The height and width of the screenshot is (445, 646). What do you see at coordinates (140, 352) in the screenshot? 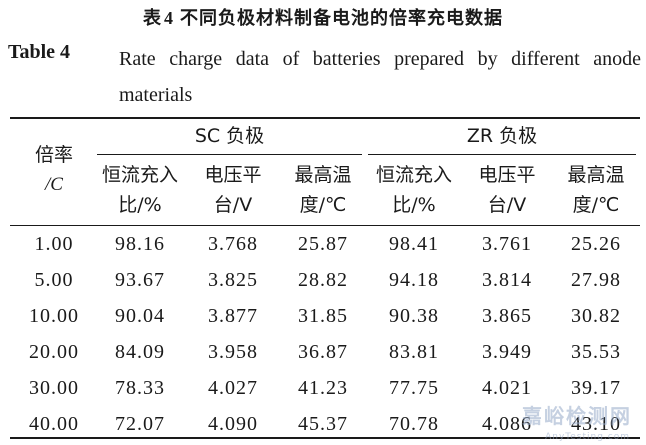
I see `value-cell: 84.09` at bounding box center [140, 352].